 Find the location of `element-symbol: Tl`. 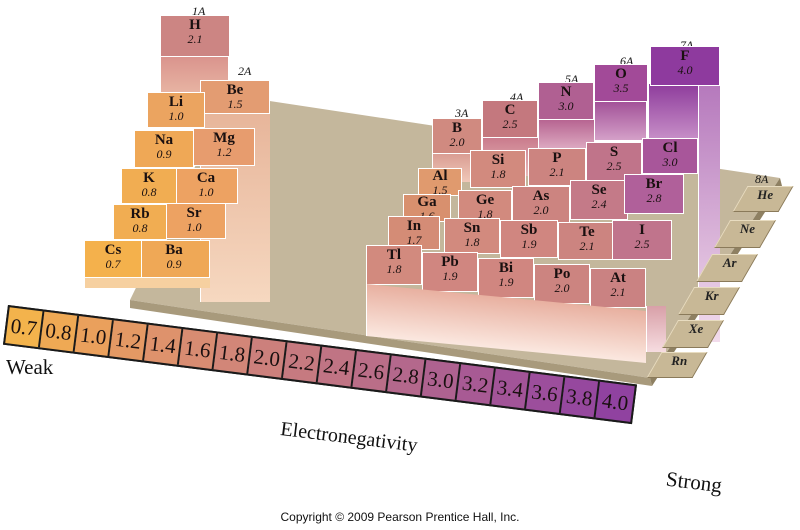

element-symbol: Tl is located at coordinates (394, 255).